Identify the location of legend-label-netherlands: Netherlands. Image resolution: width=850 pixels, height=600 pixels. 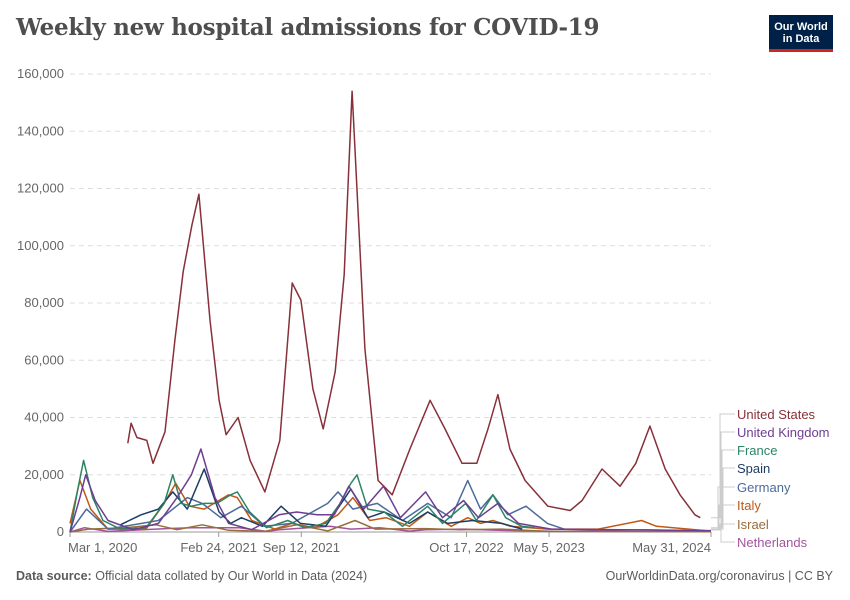
(772, 542).